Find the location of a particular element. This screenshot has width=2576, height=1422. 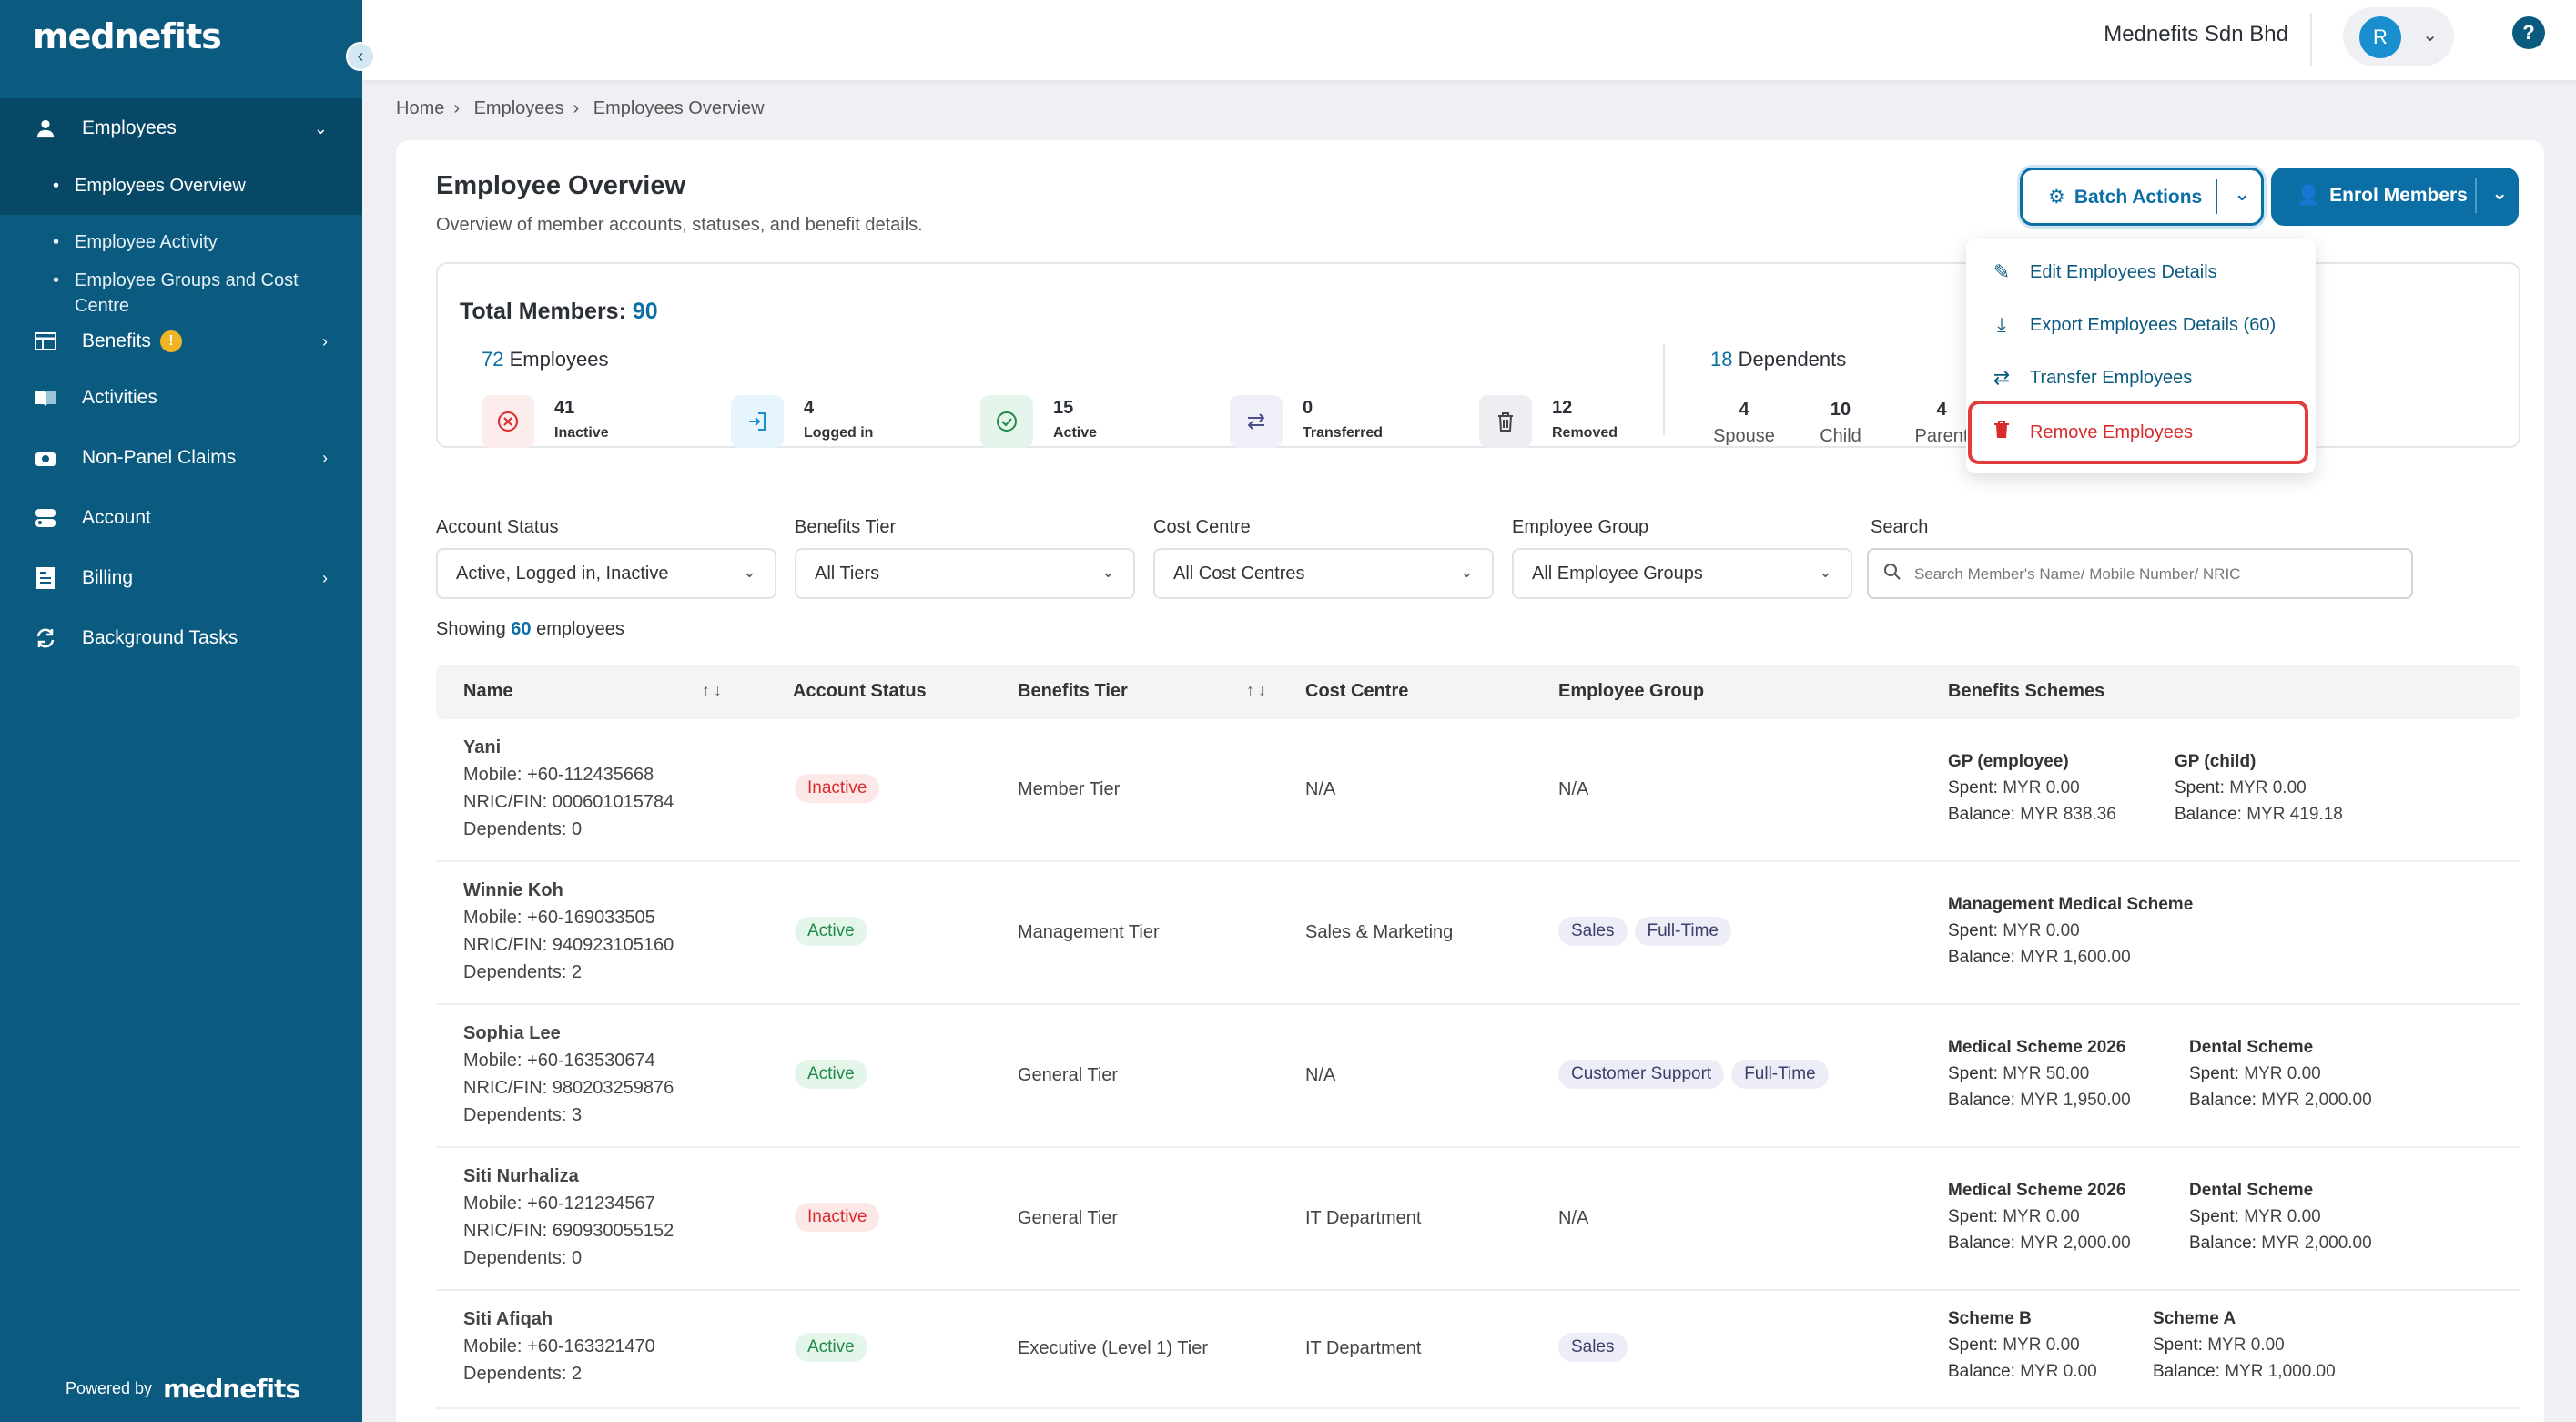

scheme-name: Dental Scheme is located at coordinates (2251, 1047).